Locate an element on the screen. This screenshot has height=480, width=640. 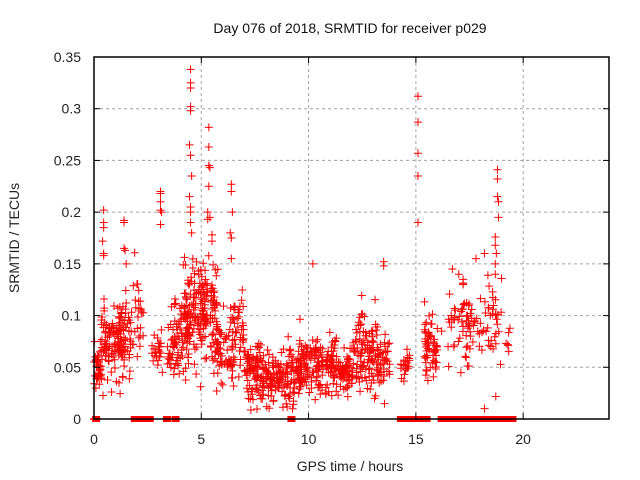
y-tick-label: 0.2 is located at coordinates (72, 212).